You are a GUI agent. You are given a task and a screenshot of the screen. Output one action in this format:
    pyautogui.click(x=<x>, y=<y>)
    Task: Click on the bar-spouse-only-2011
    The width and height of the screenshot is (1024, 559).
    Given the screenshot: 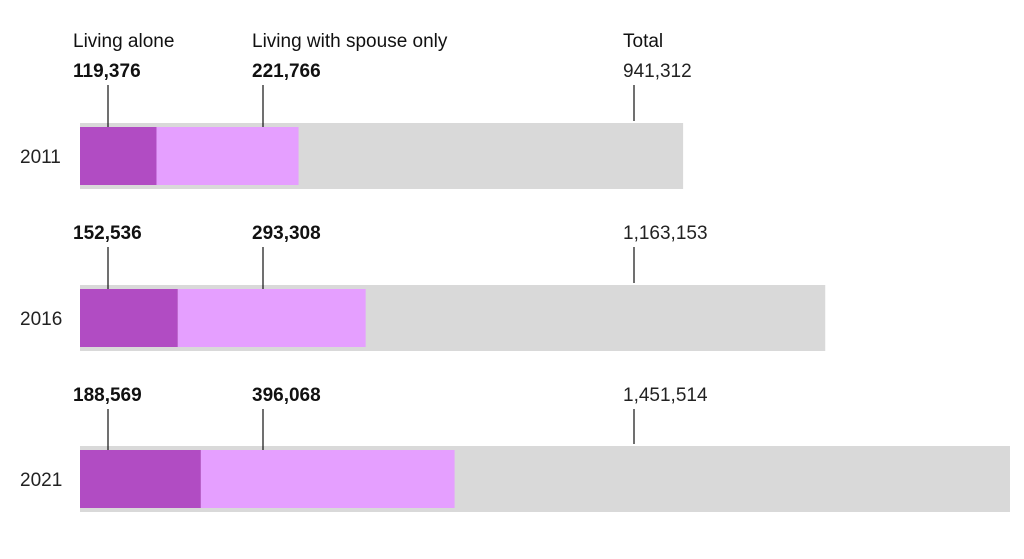 What is the action you would take?
    pyautogui.click(x=227, y=156)
    